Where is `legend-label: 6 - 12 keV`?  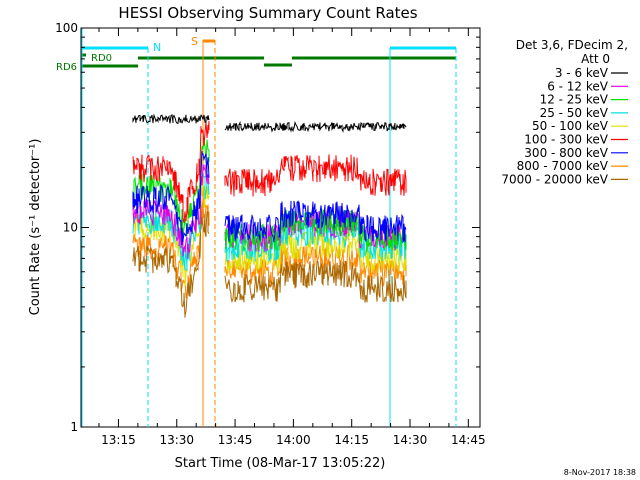
legend-label: 6 - 12 keV is located at coordinates (578, 86).